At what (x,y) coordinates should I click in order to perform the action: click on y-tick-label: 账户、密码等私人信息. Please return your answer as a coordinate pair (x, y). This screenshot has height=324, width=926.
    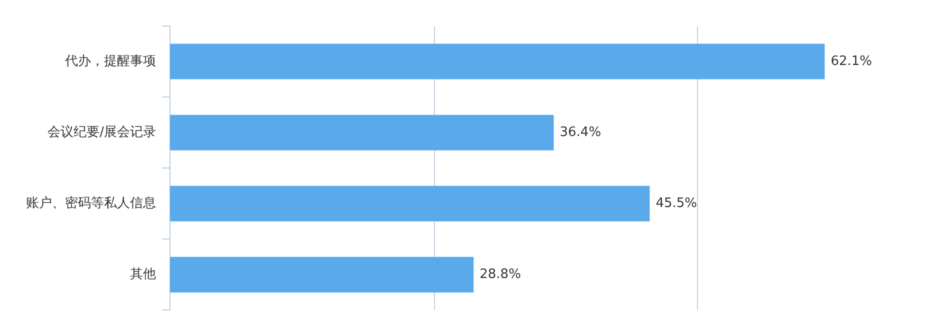
    Looking at the image, I should click on (91, 203).